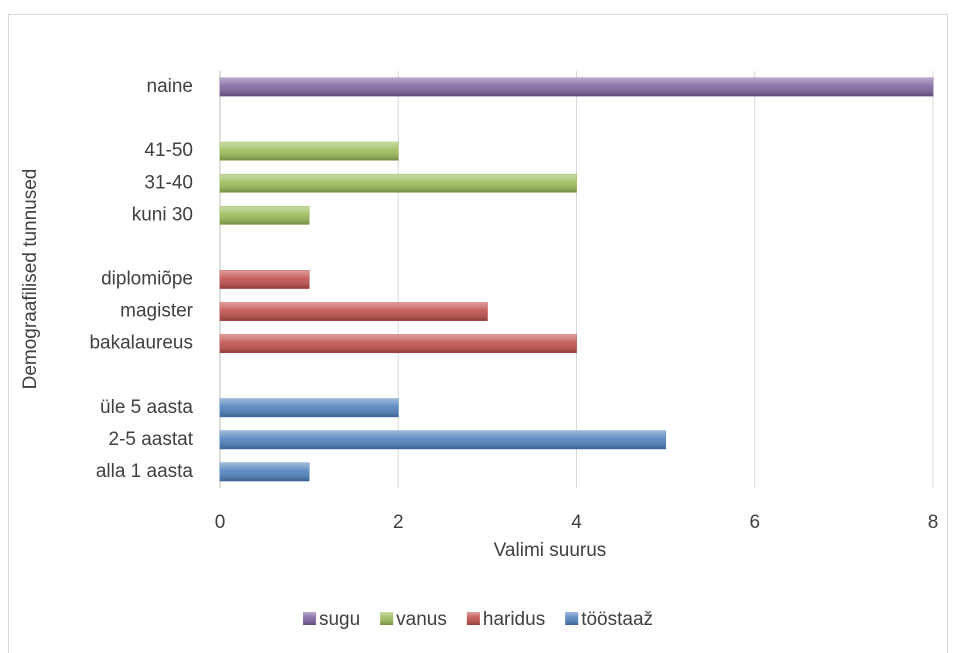  I want to click on y-tick-label: üle 5 aasta, so click(146, 407).